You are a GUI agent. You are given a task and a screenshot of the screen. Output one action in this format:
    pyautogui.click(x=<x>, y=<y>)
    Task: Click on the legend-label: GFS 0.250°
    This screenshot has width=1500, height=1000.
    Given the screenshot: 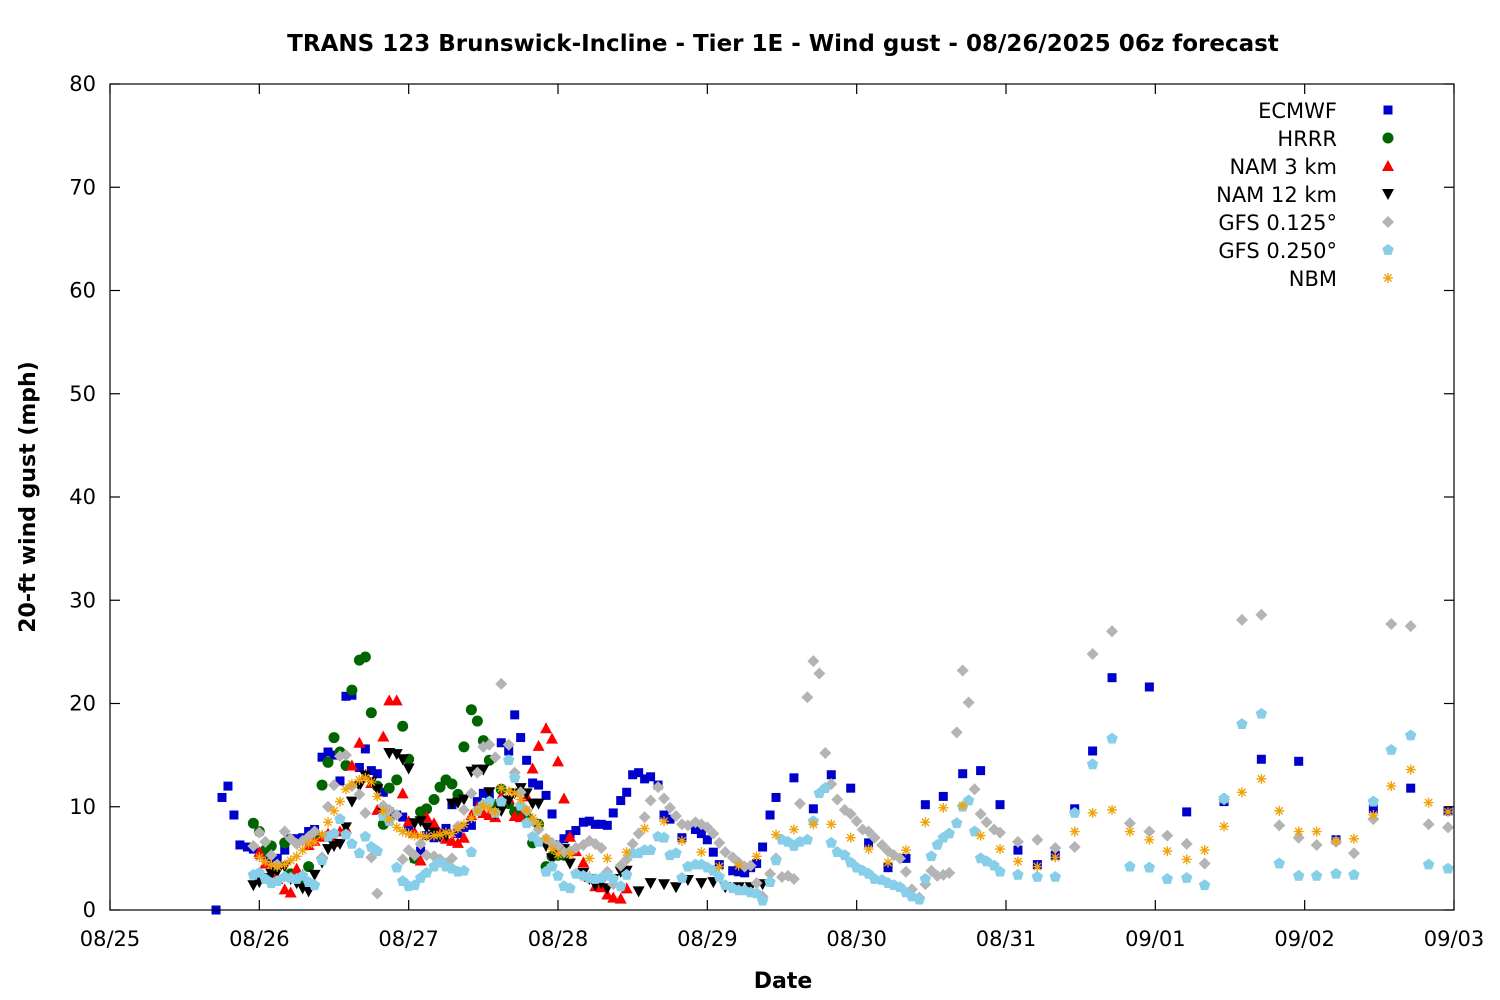 What is the action you would take?
    pyautogui.click(x=1277, y=251)
    